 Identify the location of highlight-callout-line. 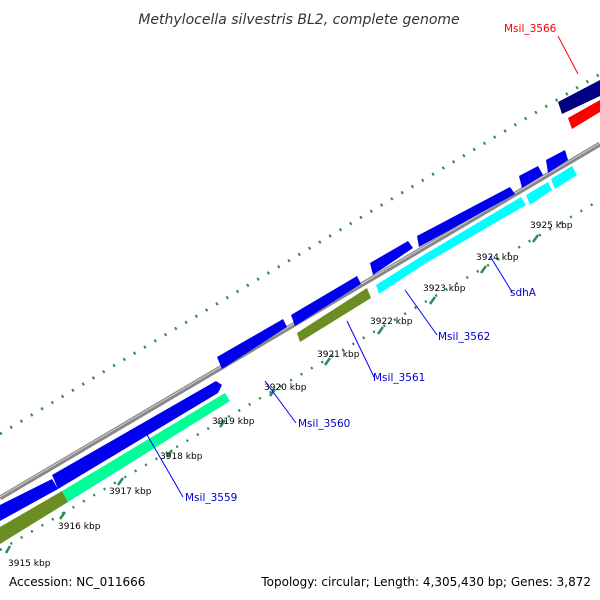
(568, 55).